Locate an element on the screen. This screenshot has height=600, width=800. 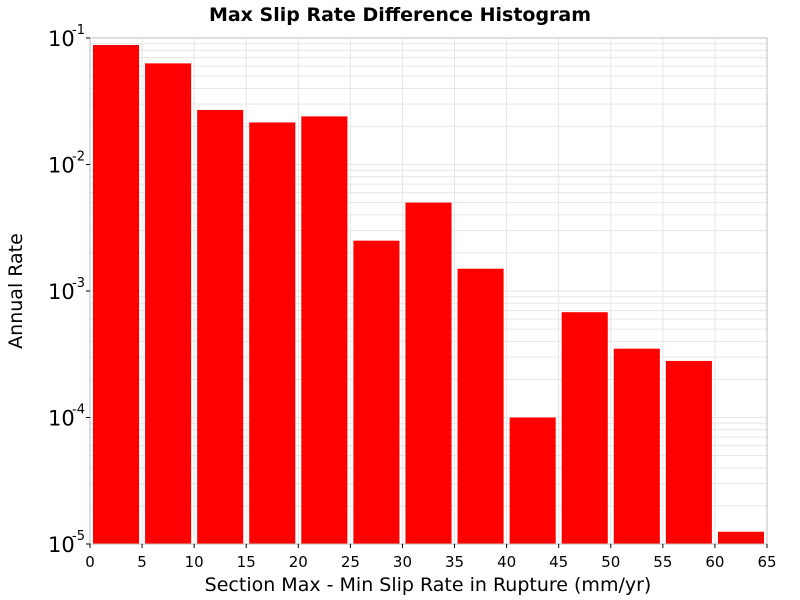
x-tick-label: 0 is located at coordinates (90, 562).